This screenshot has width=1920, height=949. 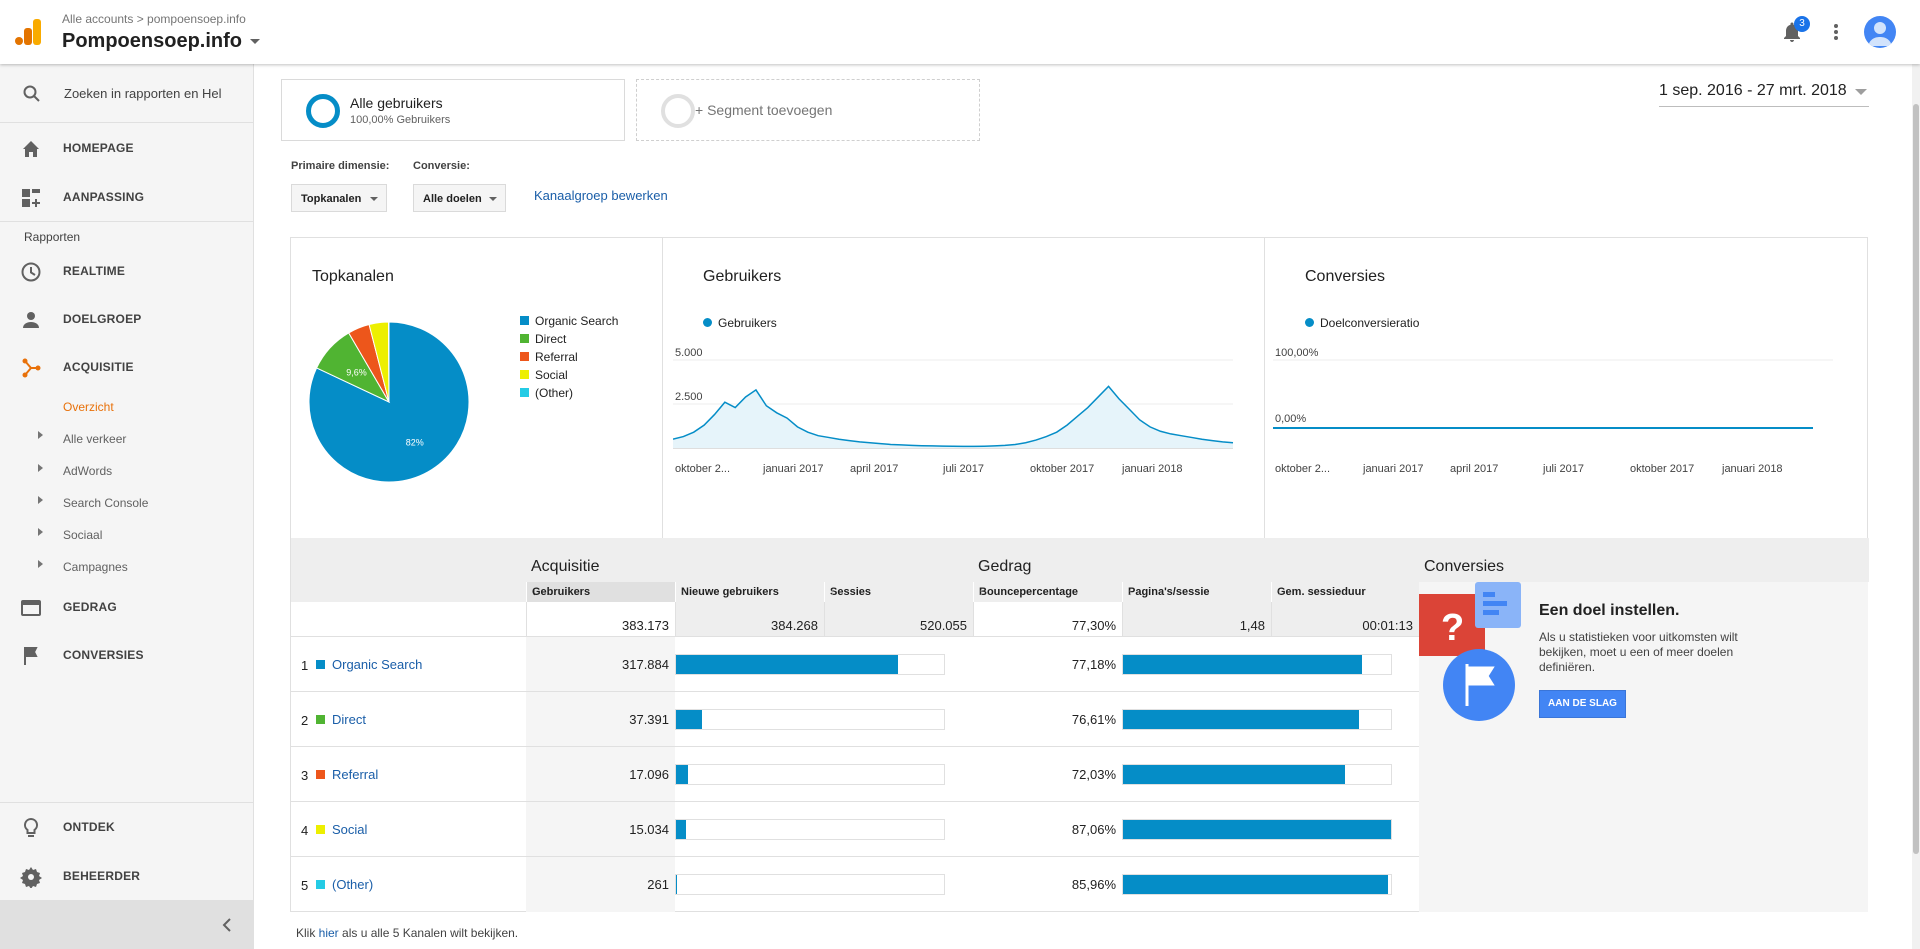 I want to click on avatar, so click(x=1880, y=32).